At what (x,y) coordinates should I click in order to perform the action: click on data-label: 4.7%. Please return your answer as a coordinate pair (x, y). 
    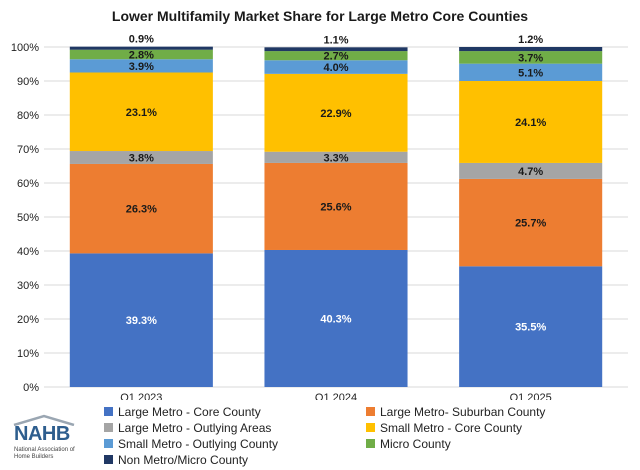
    Looking at the image, I should click on (530, 172).